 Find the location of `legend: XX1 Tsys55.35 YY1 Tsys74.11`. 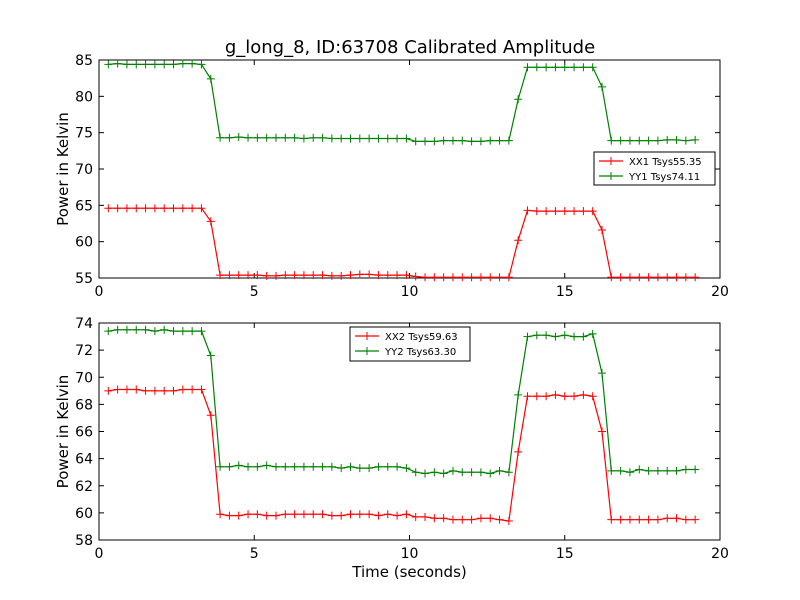

legend: XX1 Tsys55.35 YY1 Tsys74.11 is located at coordinates (654, 168).